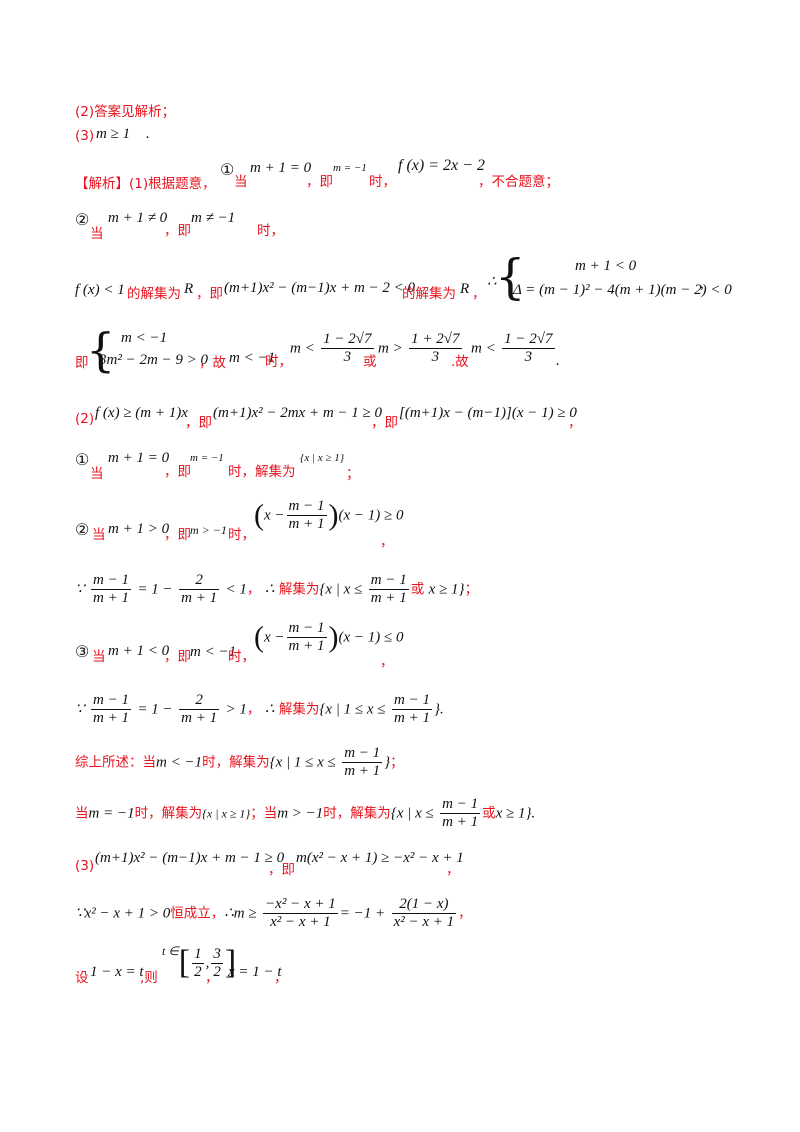 The image size is (800, 1132). I want to click on summary2-sf-num: m − 1, so click(460, 805).